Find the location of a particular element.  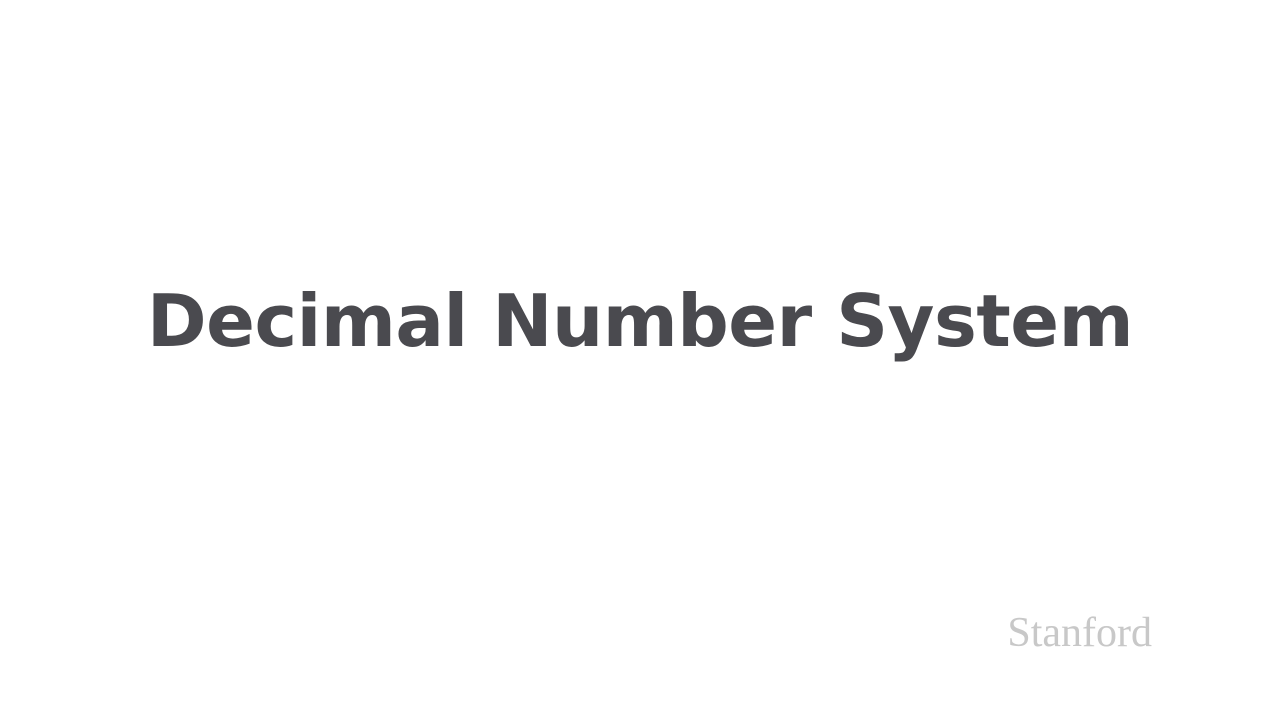

slide-title: Decimal Number System is located at coordinates (640, 321).